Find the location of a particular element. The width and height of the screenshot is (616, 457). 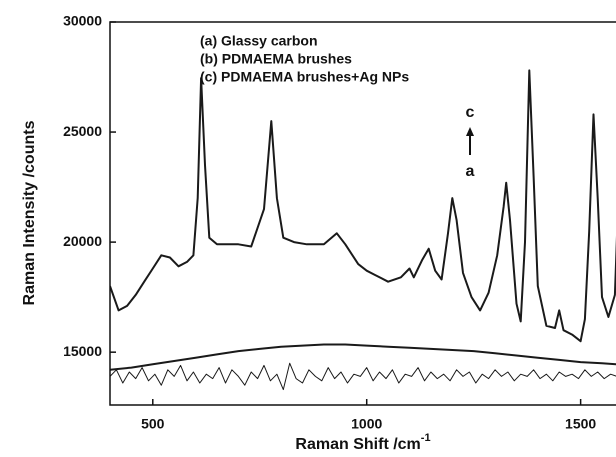

arrow-head is located at coordinates (470, 131).